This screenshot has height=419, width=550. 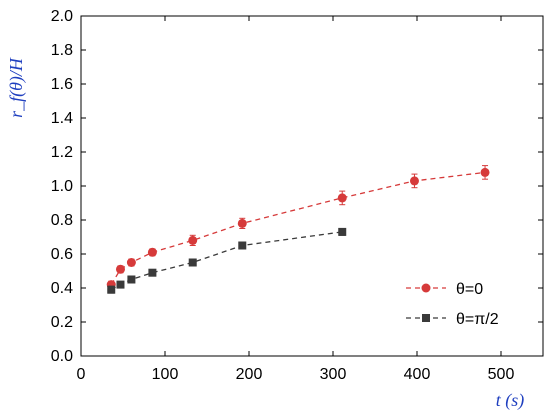 What do you see at coordinates (62, 84) in the screenshot?
I see `y-tick-label: 1.6` at bounding box center [62, 84].